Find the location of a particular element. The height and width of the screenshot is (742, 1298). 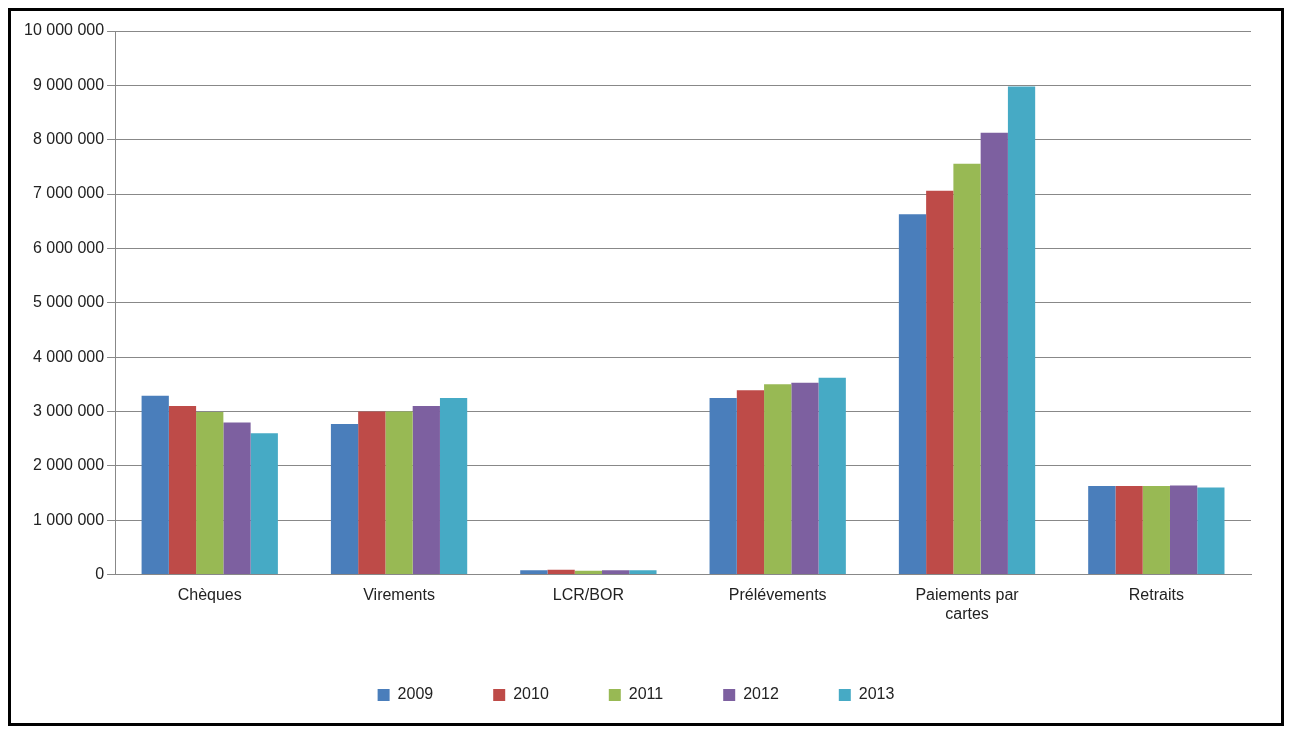

y-tick-label: 8 000 000 is located at coordinates (68, 139).